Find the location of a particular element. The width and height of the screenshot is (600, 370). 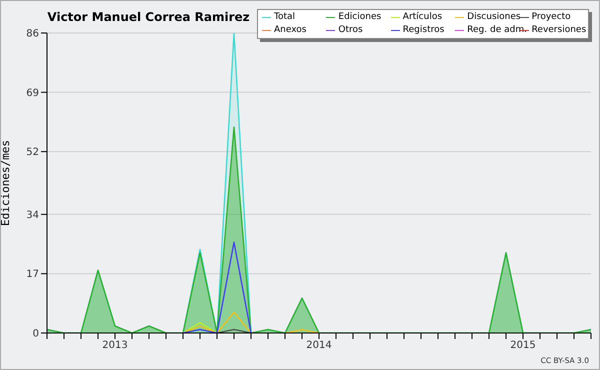

y-tick-label: 34 is located at coordinates (32, 215).